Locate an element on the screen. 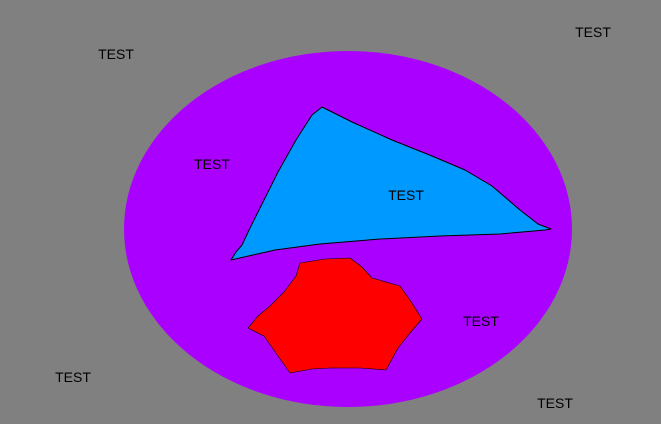  label-top-right: TEST is located at coordinates (593, 32).